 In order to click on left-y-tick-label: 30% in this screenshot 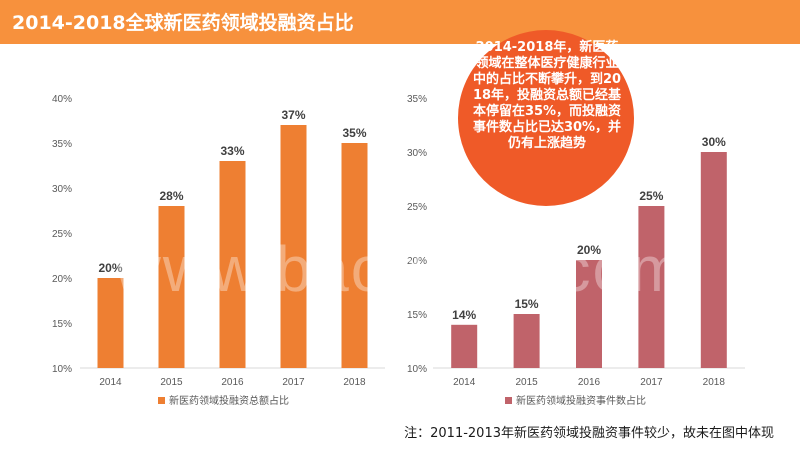, I will do `click(62, 189)`.